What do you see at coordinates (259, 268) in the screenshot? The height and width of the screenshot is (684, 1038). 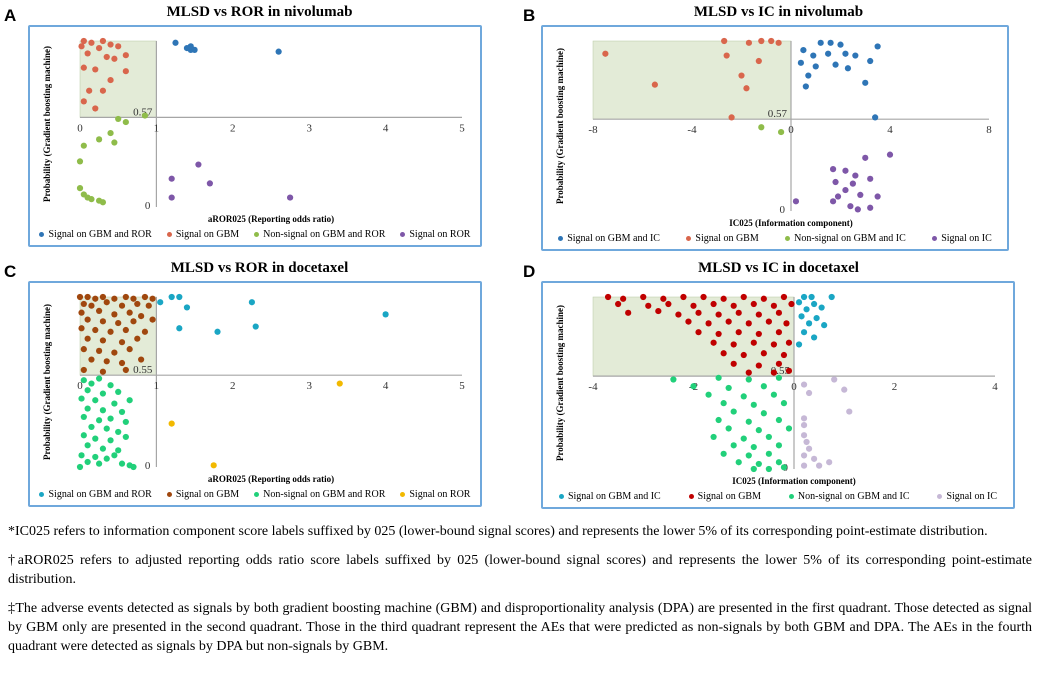 I see `chart-title: MLSD vs ROR in docetaxel` at bounding box center [259, 268].